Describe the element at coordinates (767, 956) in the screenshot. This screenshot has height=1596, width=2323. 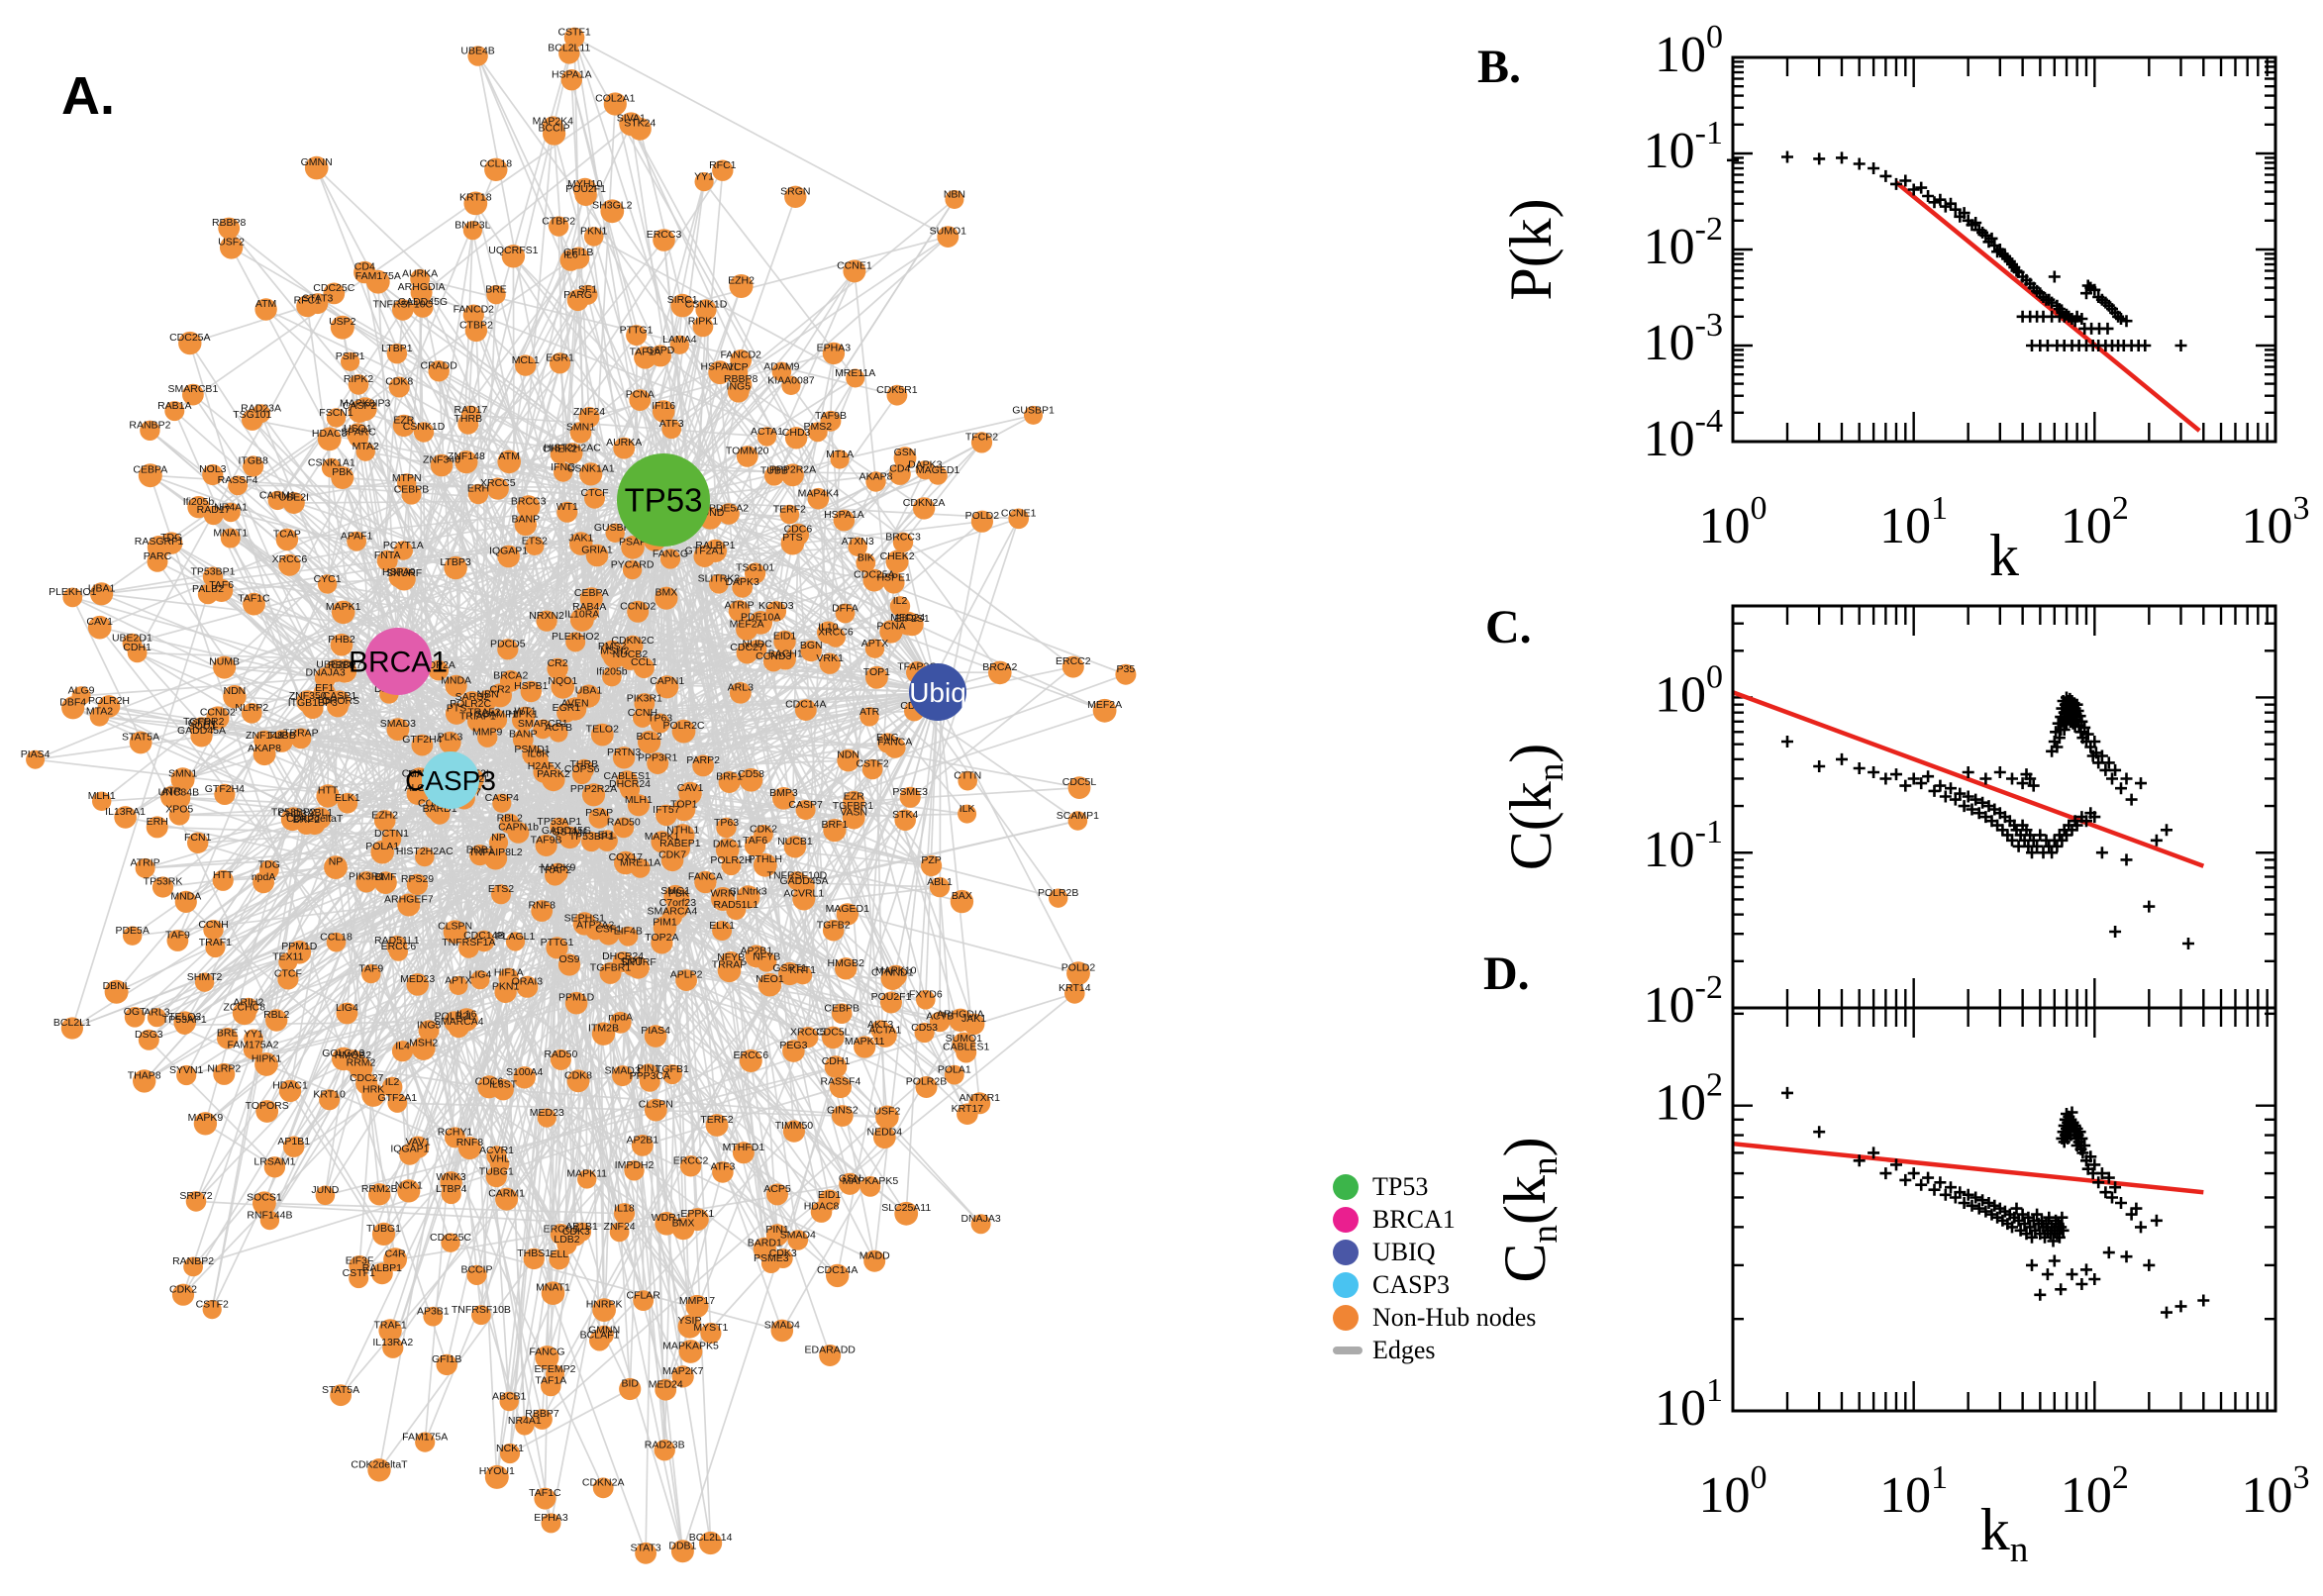
I see `network-node-label: NFYB` at that location.